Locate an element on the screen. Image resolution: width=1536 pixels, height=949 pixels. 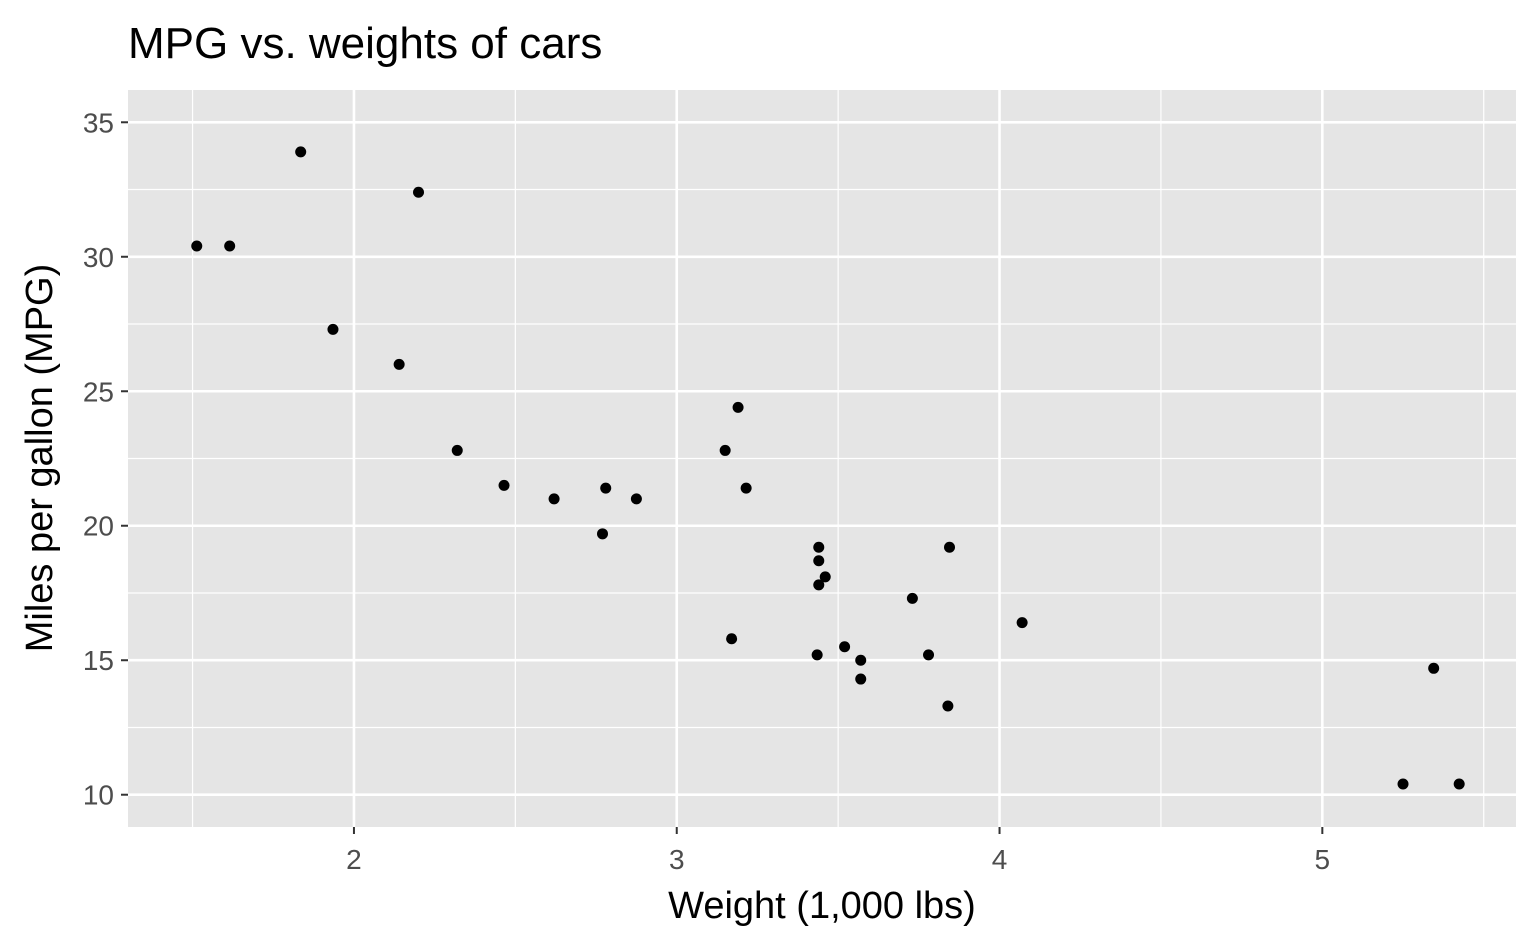
x-tick-label: 3 is located at coordinates (677, 859).